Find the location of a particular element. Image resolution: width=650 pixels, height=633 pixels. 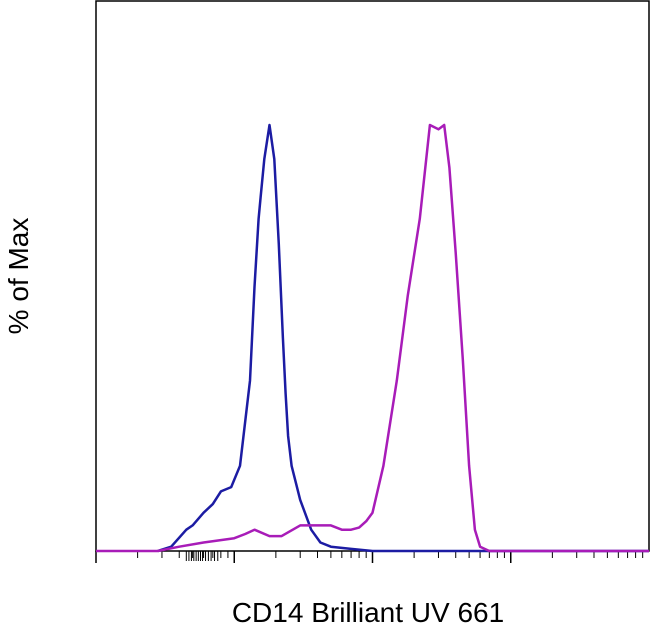

y-axis-label: % of Max is located at coordinates (18, 276).